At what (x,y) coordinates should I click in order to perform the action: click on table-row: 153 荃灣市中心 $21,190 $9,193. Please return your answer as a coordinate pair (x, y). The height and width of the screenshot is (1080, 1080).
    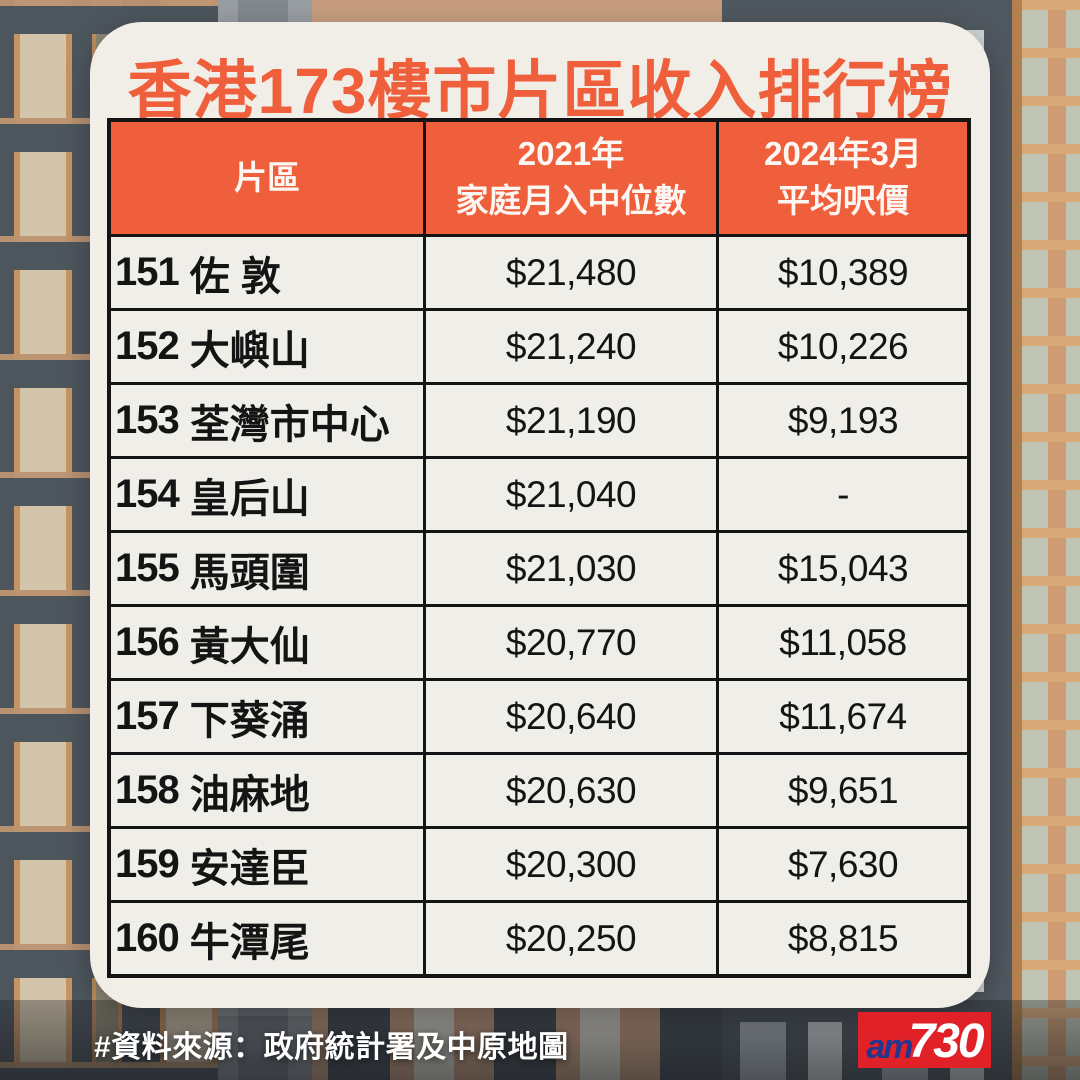
    Looking at the image, I should click on (539, 420).